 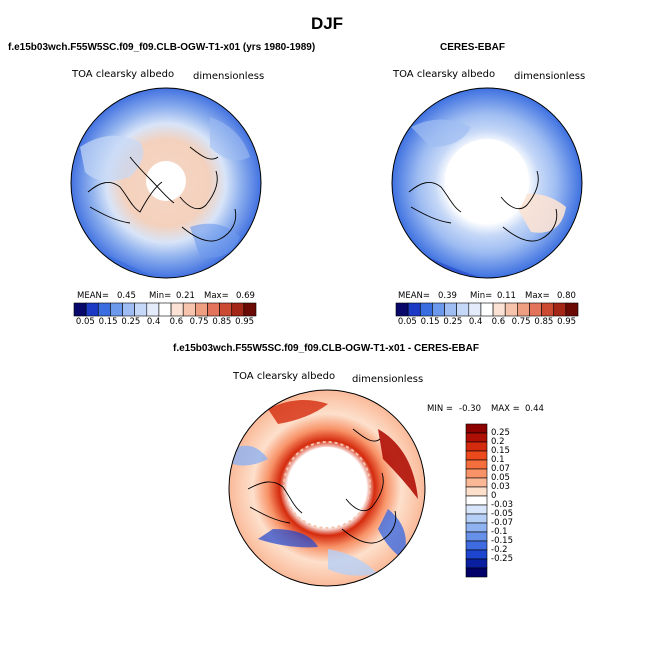 I want to click on difference-panel-variable: TOA clearsky albedo, so click(x=284, y=376).